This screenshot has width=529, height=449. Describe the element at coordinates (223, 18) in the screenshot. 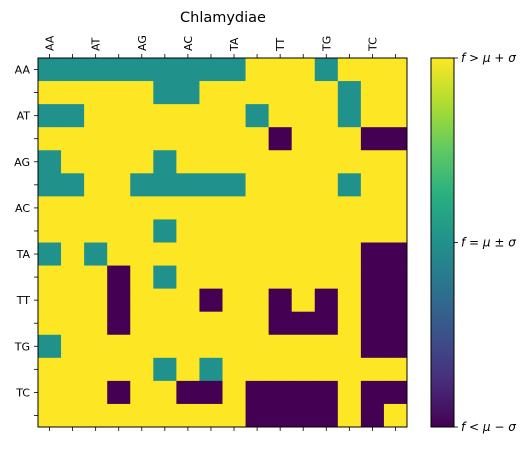

I see `chart-title: Chlamydiae` at that location.